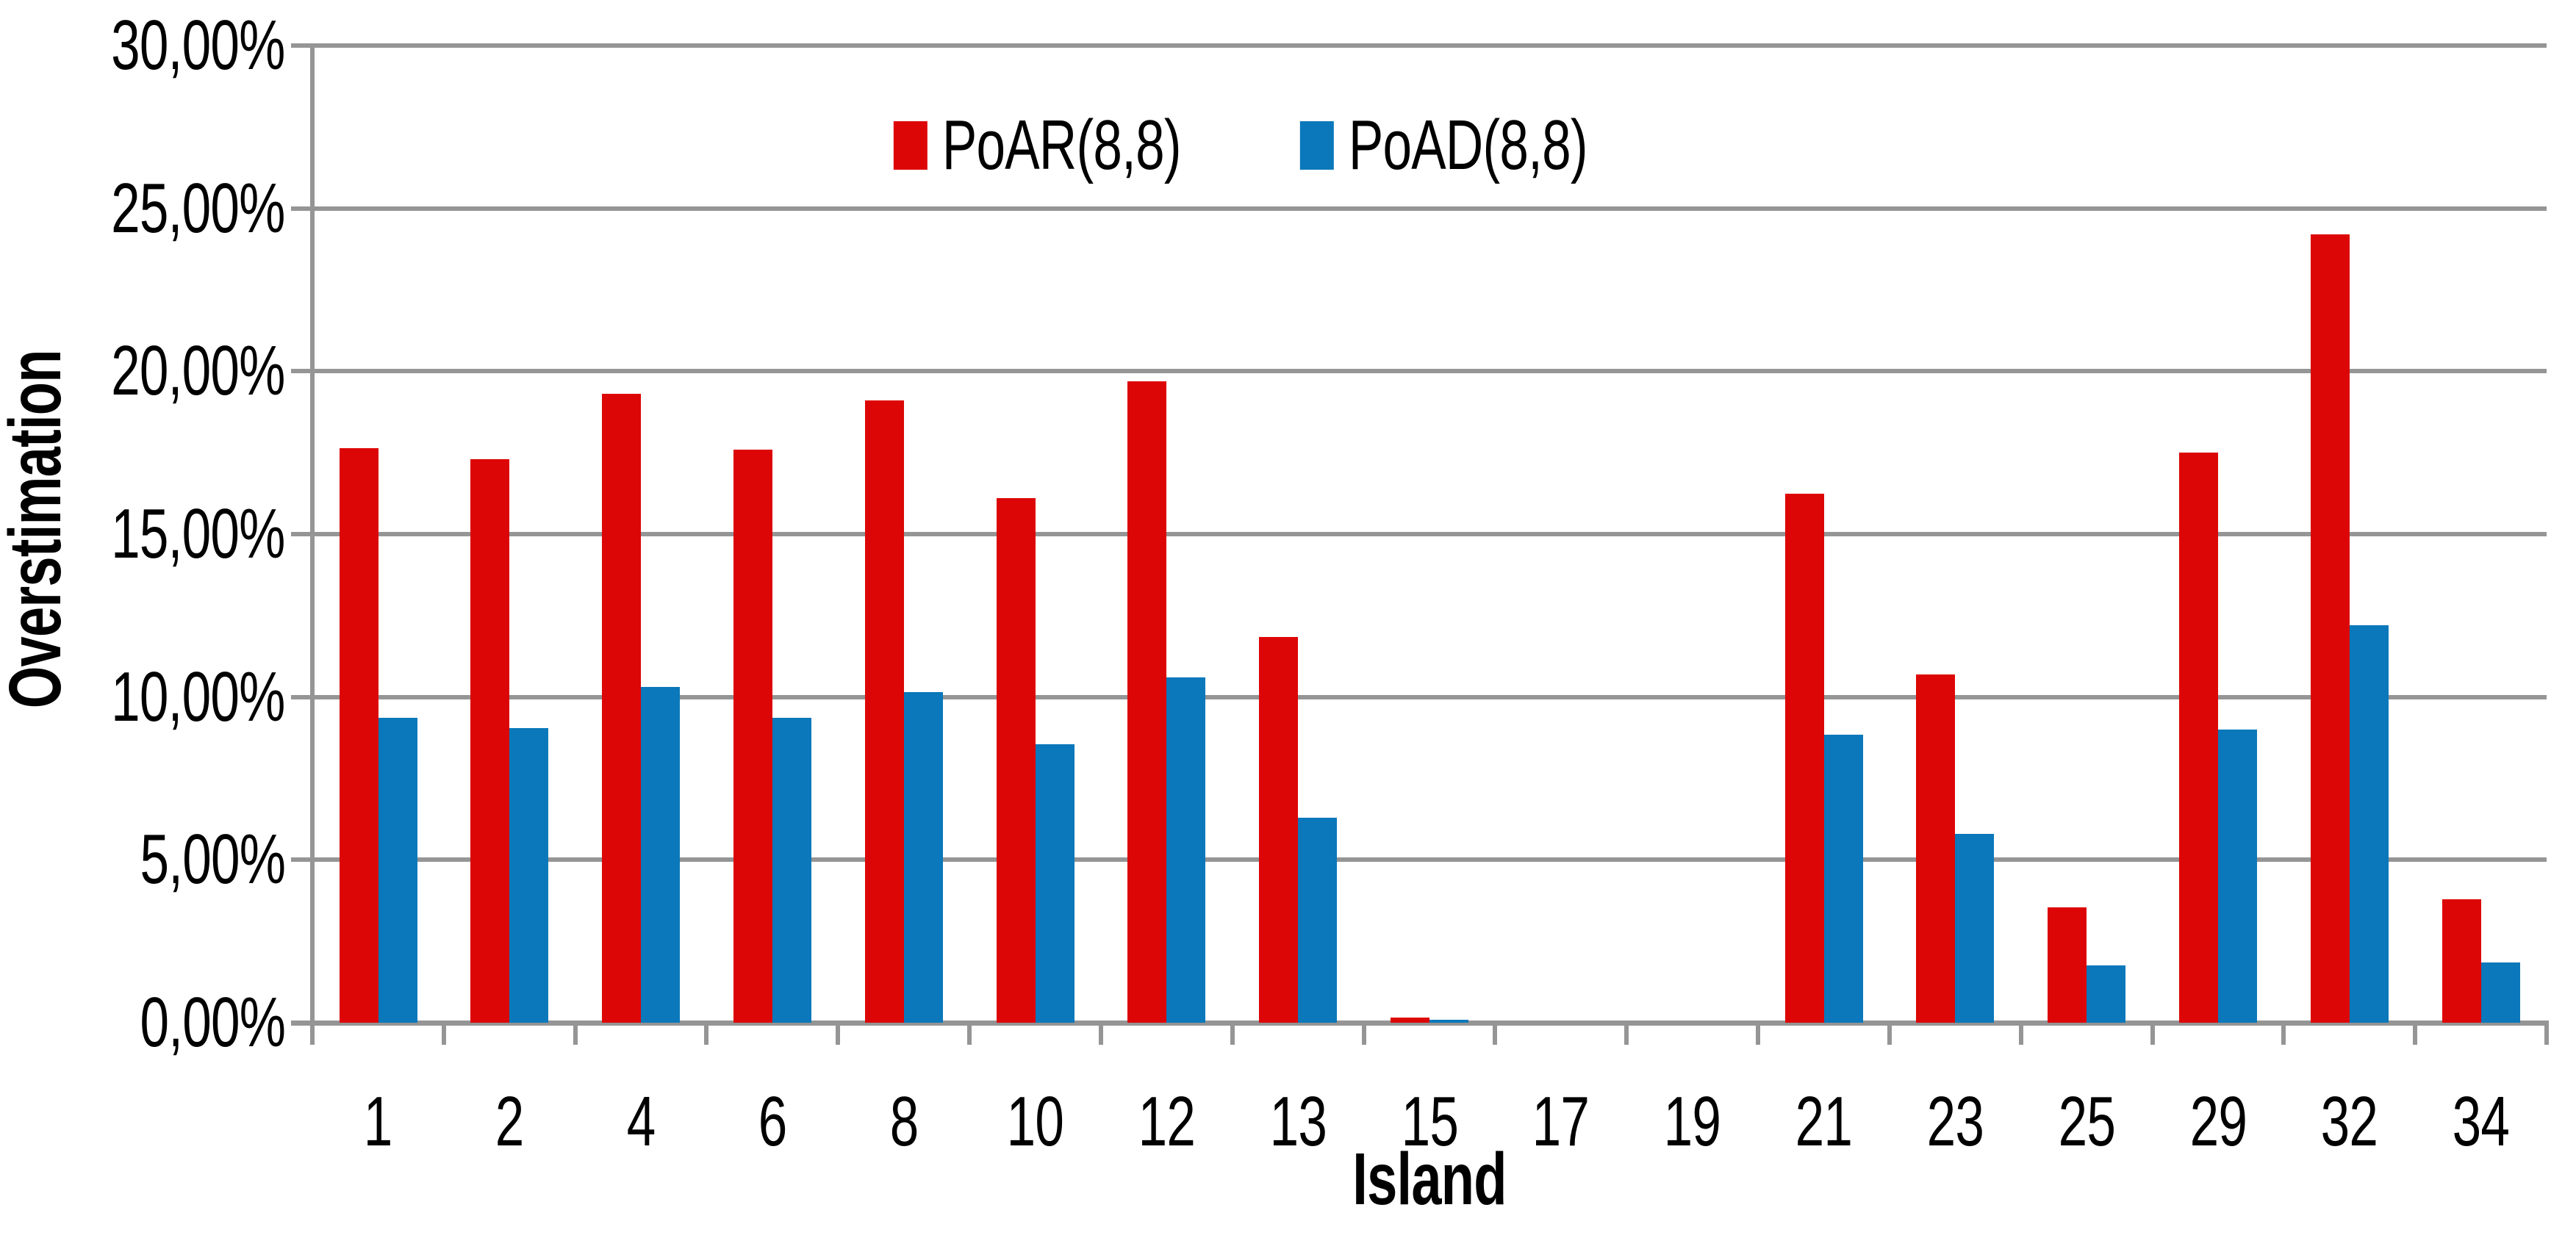  I want to click on y-tick-label: 15,00%, so click(164, 535).